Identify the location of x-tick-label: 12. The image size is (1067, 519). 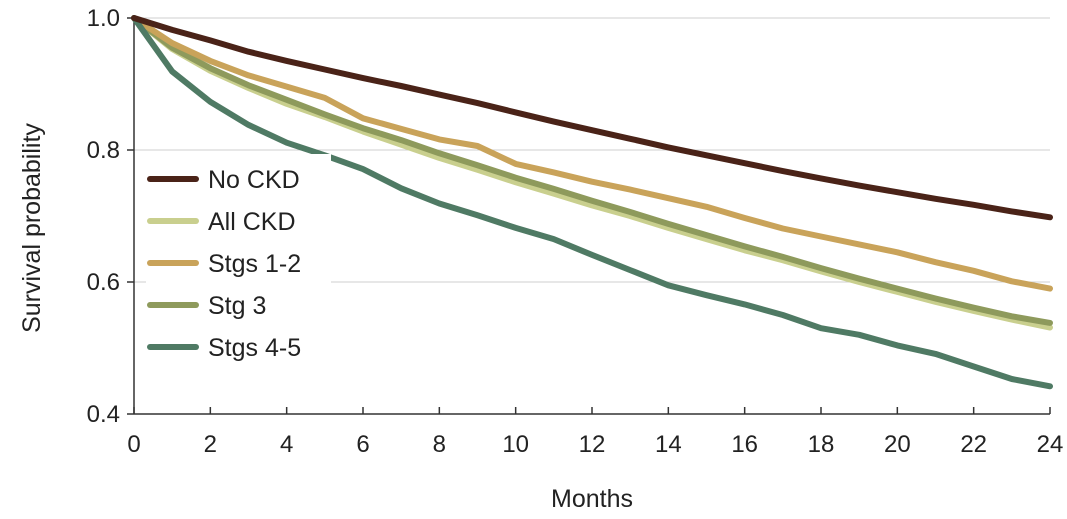
(592, 444).